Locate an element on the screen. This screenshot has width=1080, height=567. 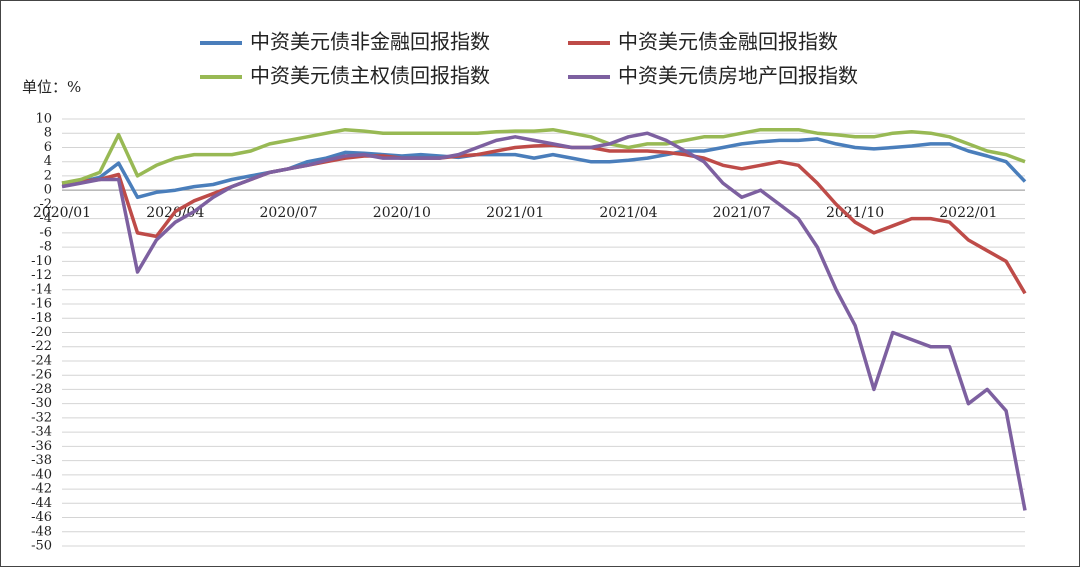
x-tick-label: 2021/01 is located at coordinates (515, 213).